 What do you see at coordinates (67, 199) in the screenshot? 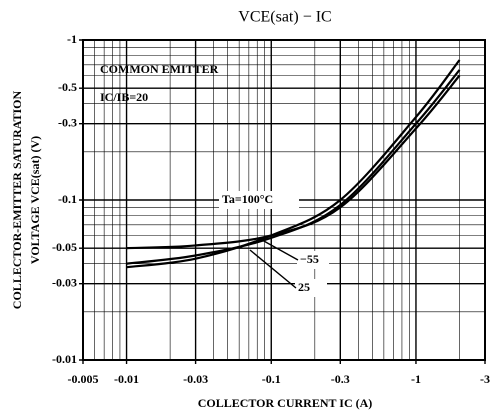
I see `y-tick-label: -0.1` at bounding box center [67, 199].